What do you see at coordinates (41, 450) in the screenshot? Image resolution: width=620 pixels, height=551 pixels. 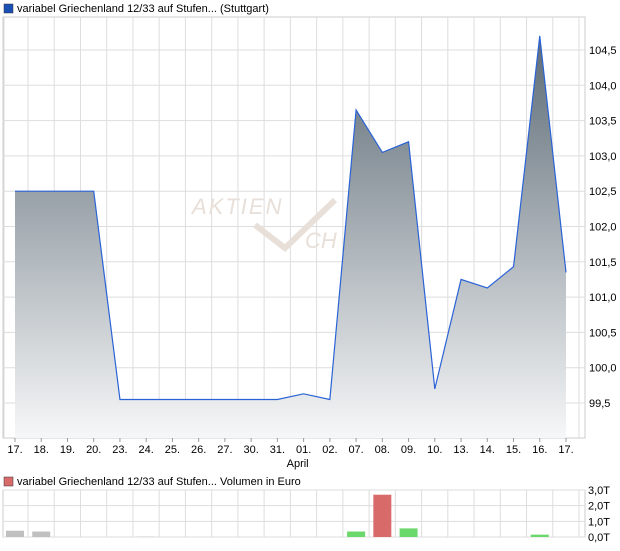 I see `x-tick-label: 18.` at bounding box center [41, 450].